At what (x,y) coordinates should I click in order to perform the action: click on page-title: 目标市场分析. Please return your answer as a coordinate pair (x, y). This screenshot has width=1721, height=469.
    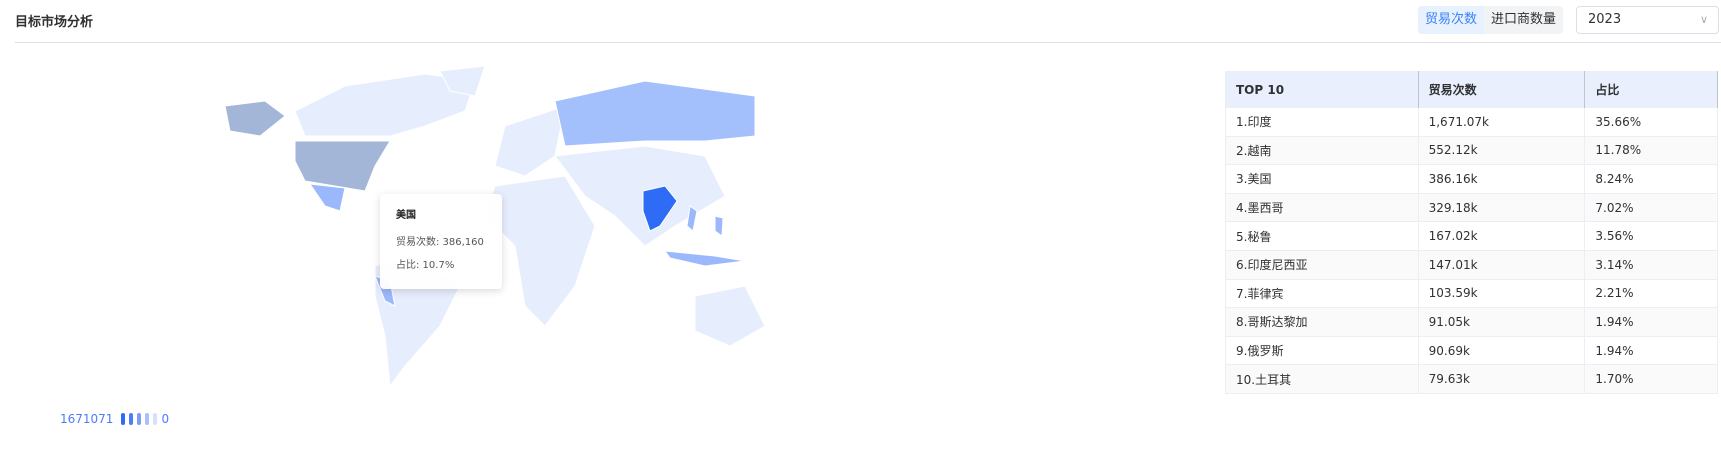
    Looking at the image, I should click on (54, 22).